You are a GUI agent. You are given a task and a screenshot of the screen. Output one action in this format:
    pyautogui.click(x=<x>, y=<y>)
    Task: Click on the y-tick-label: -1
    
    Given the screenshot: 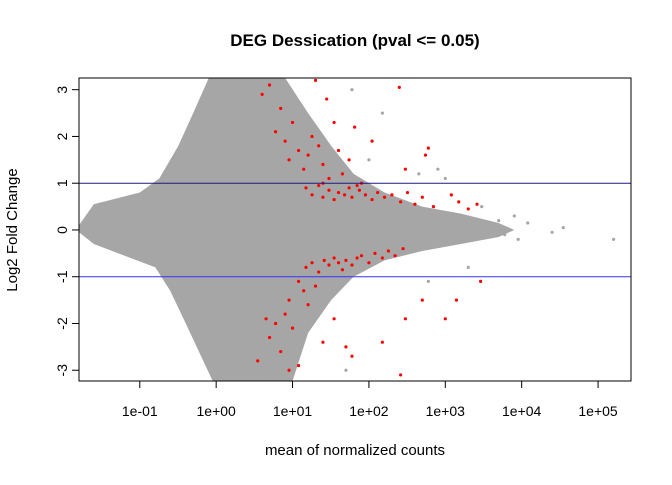 What is the action you would take?
    pyautogui.click(x=62, y=276)
    